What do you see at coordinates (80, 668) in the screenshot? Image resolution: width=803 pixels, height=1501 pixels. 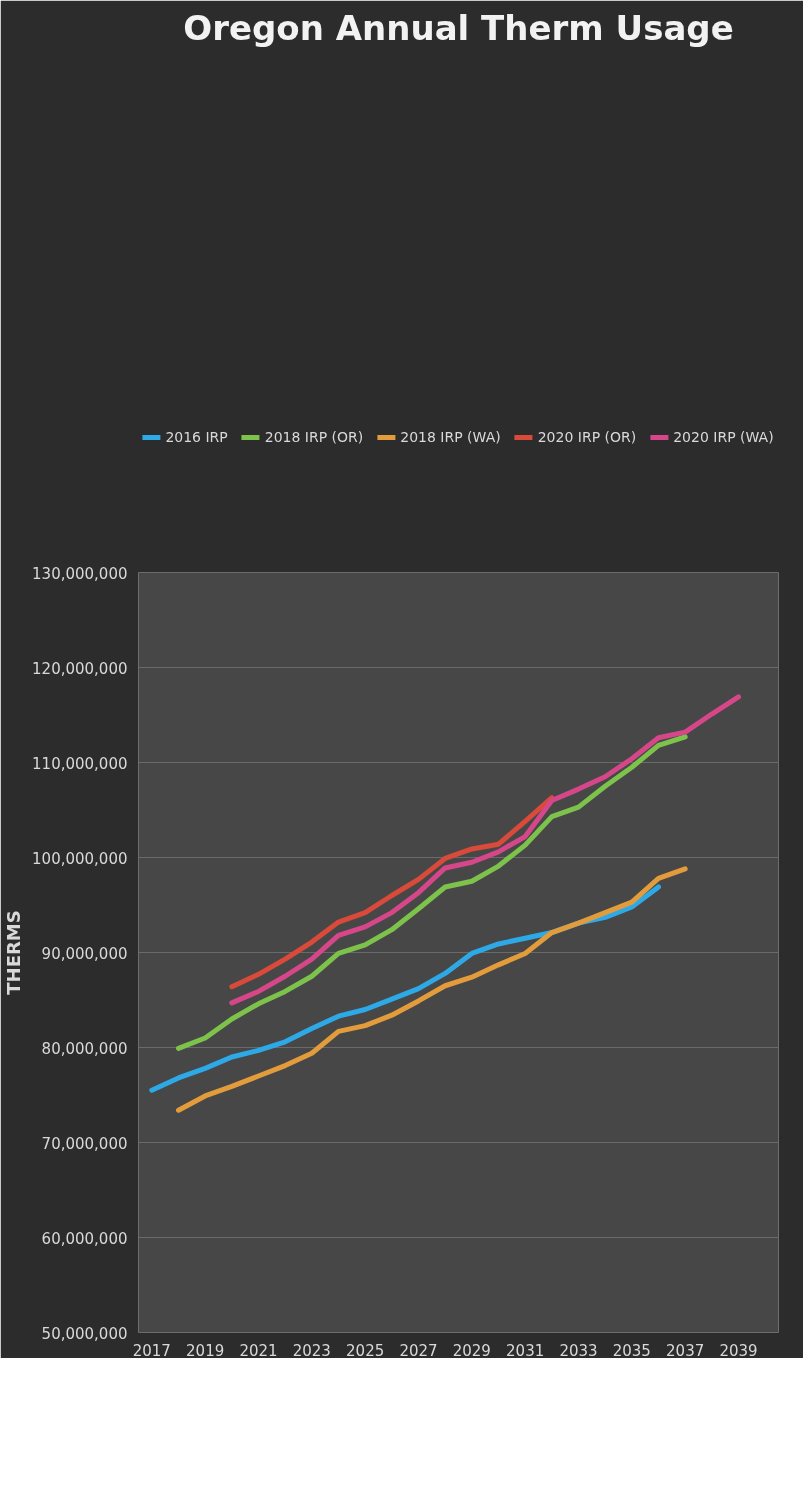 I see `y-tick-label: 120,000,000` at bounding box center [80, 668].